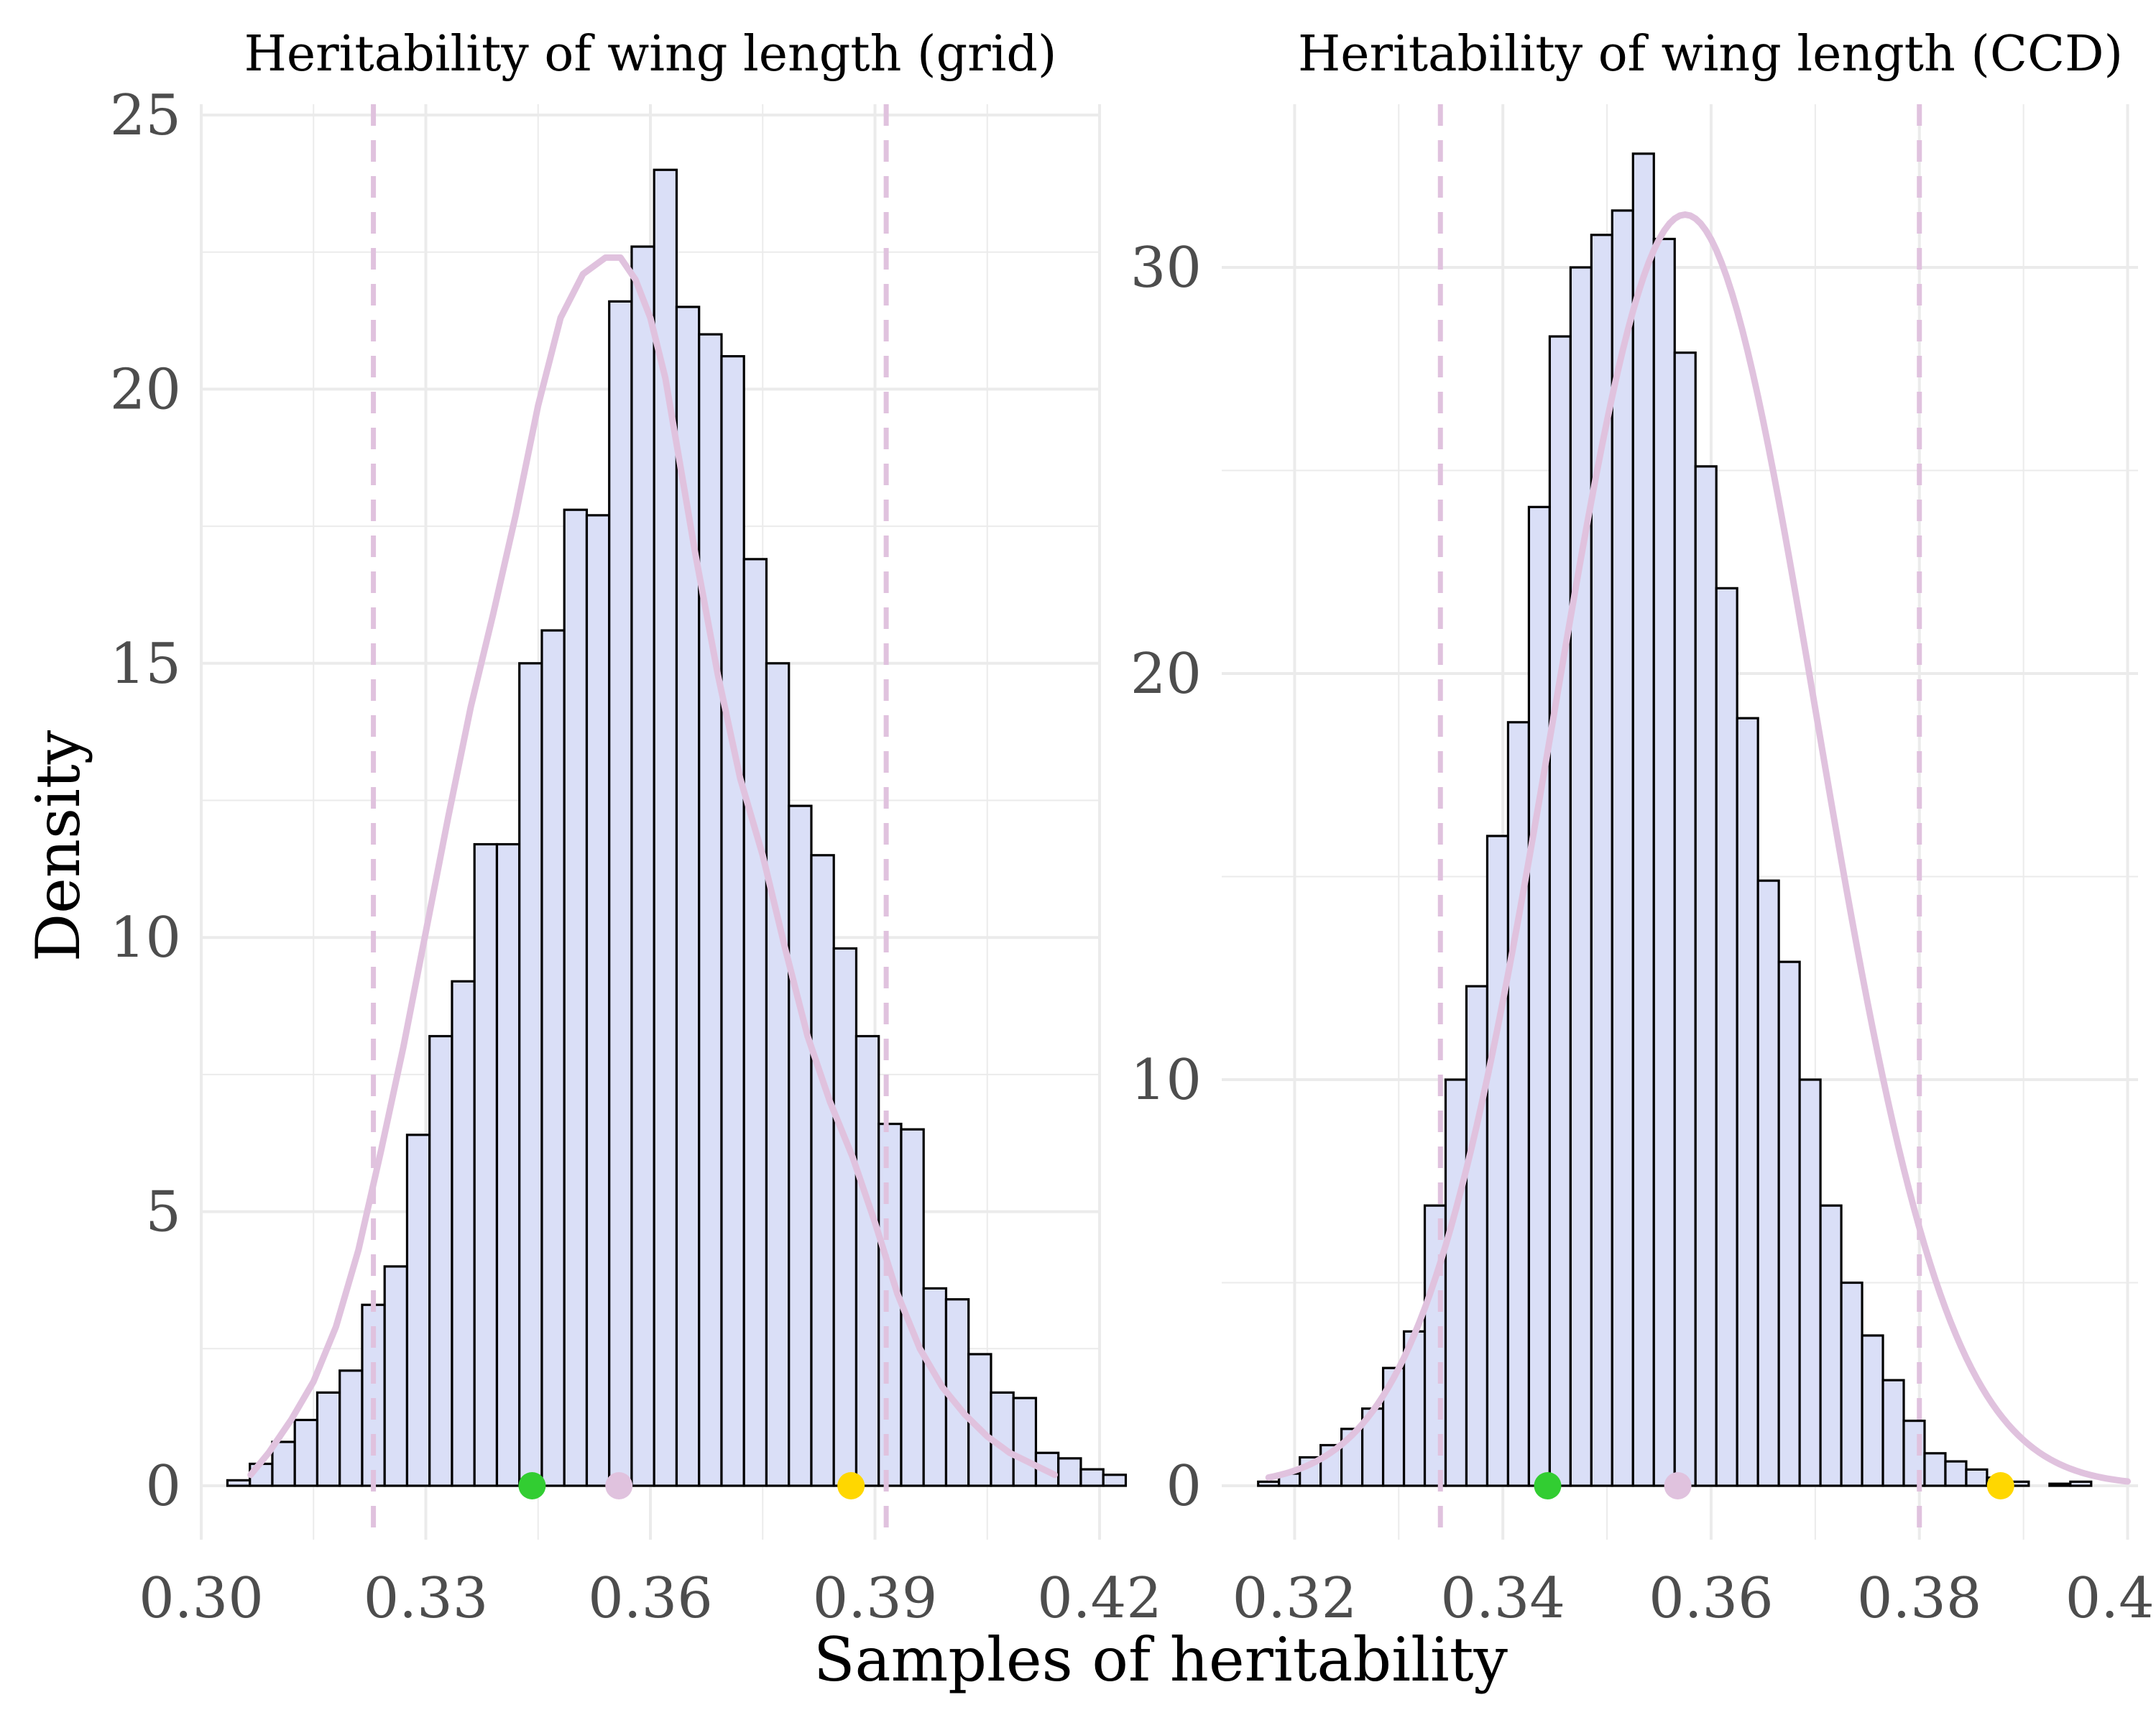  I want to click on x-tick-label: 0.40, so click(2110, 1598).